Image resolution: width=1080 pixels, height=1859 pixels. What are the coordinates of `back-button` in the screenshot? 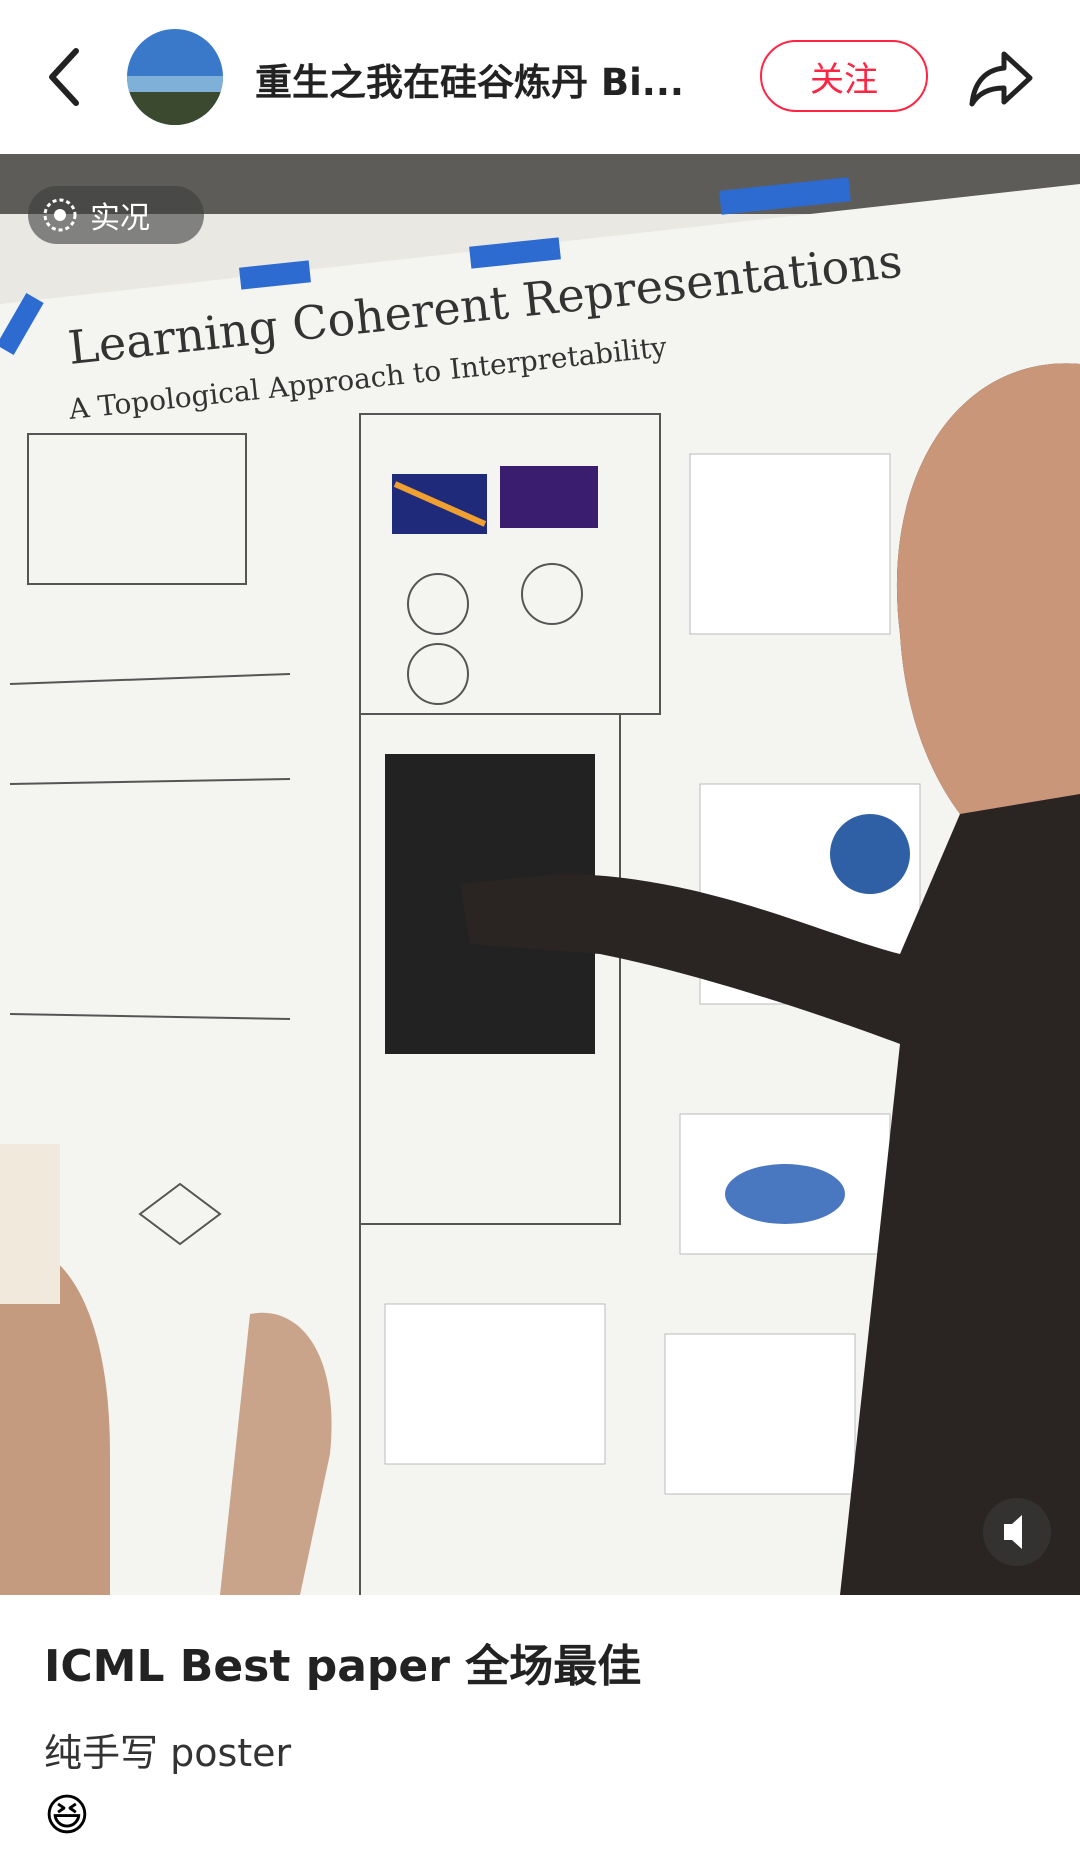 It's located at (65, 77).